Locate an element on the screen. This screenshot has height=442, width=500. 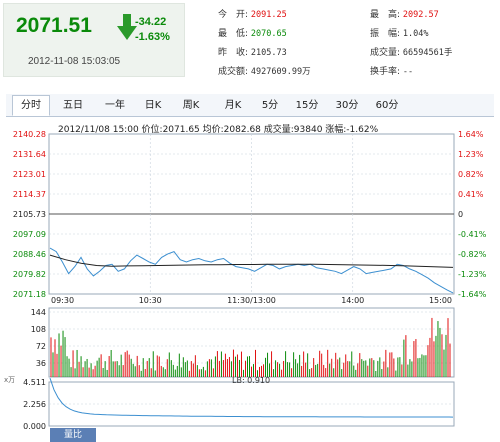
stat-volume: 成交量: 66594561手 is located at coordinates (411, 51).